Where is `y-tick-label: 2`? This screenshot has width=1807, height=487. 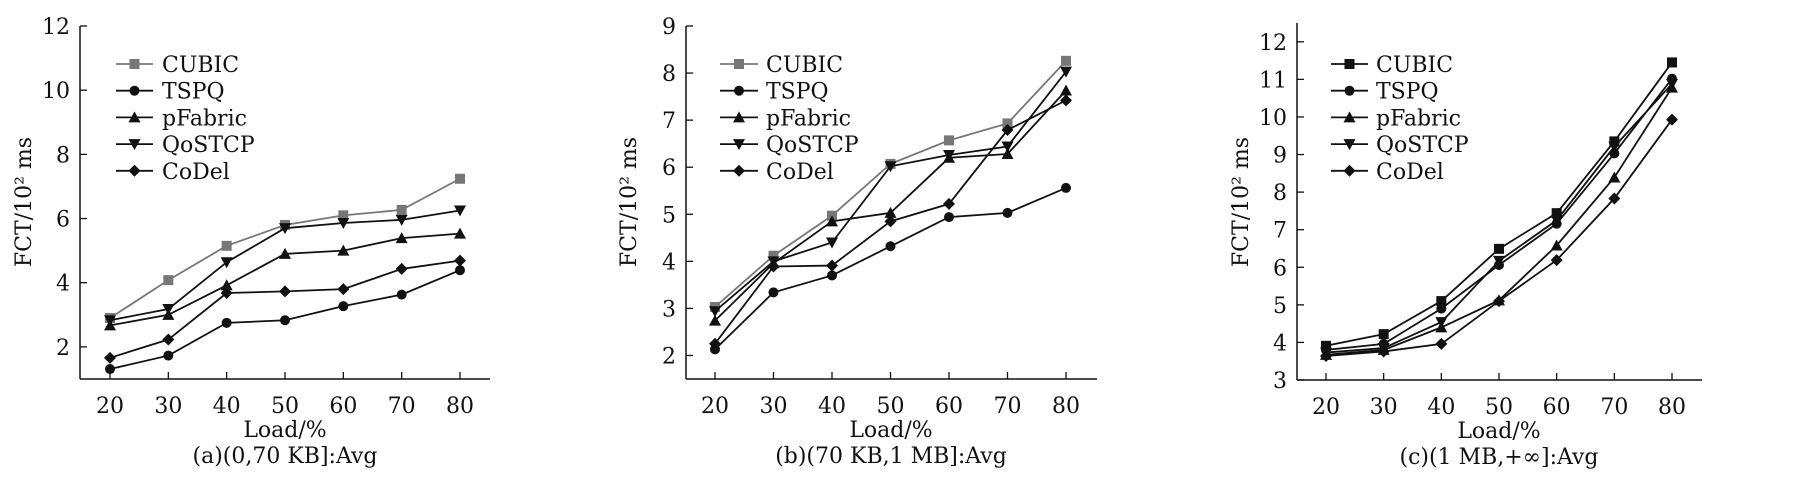
y-tick-label: 2 is located at coordinates (669, 356).